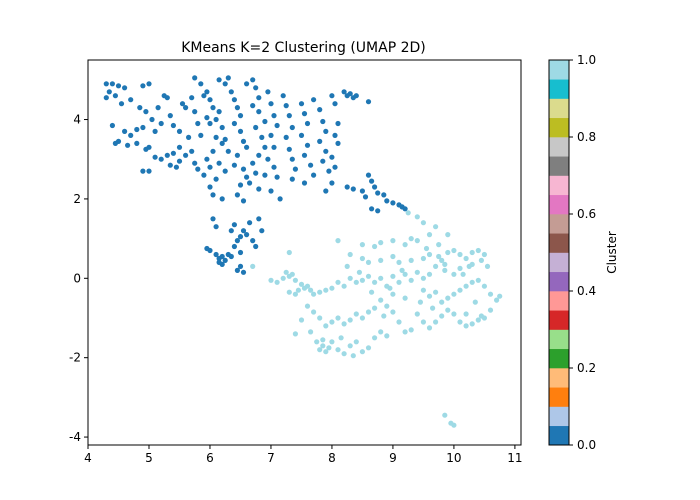  I want to click on y-tick-label: -2, so click(75, 358).